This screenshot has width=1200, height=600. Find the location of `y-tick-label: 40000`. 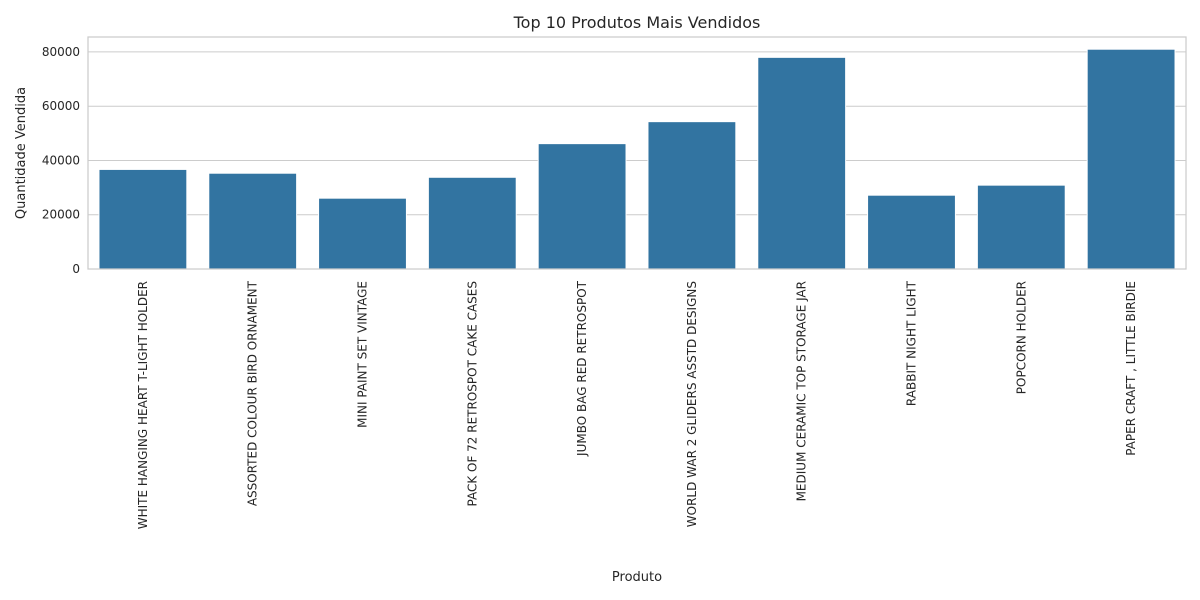

y-tick-label: 40000 is located at coordinates (61, 160).